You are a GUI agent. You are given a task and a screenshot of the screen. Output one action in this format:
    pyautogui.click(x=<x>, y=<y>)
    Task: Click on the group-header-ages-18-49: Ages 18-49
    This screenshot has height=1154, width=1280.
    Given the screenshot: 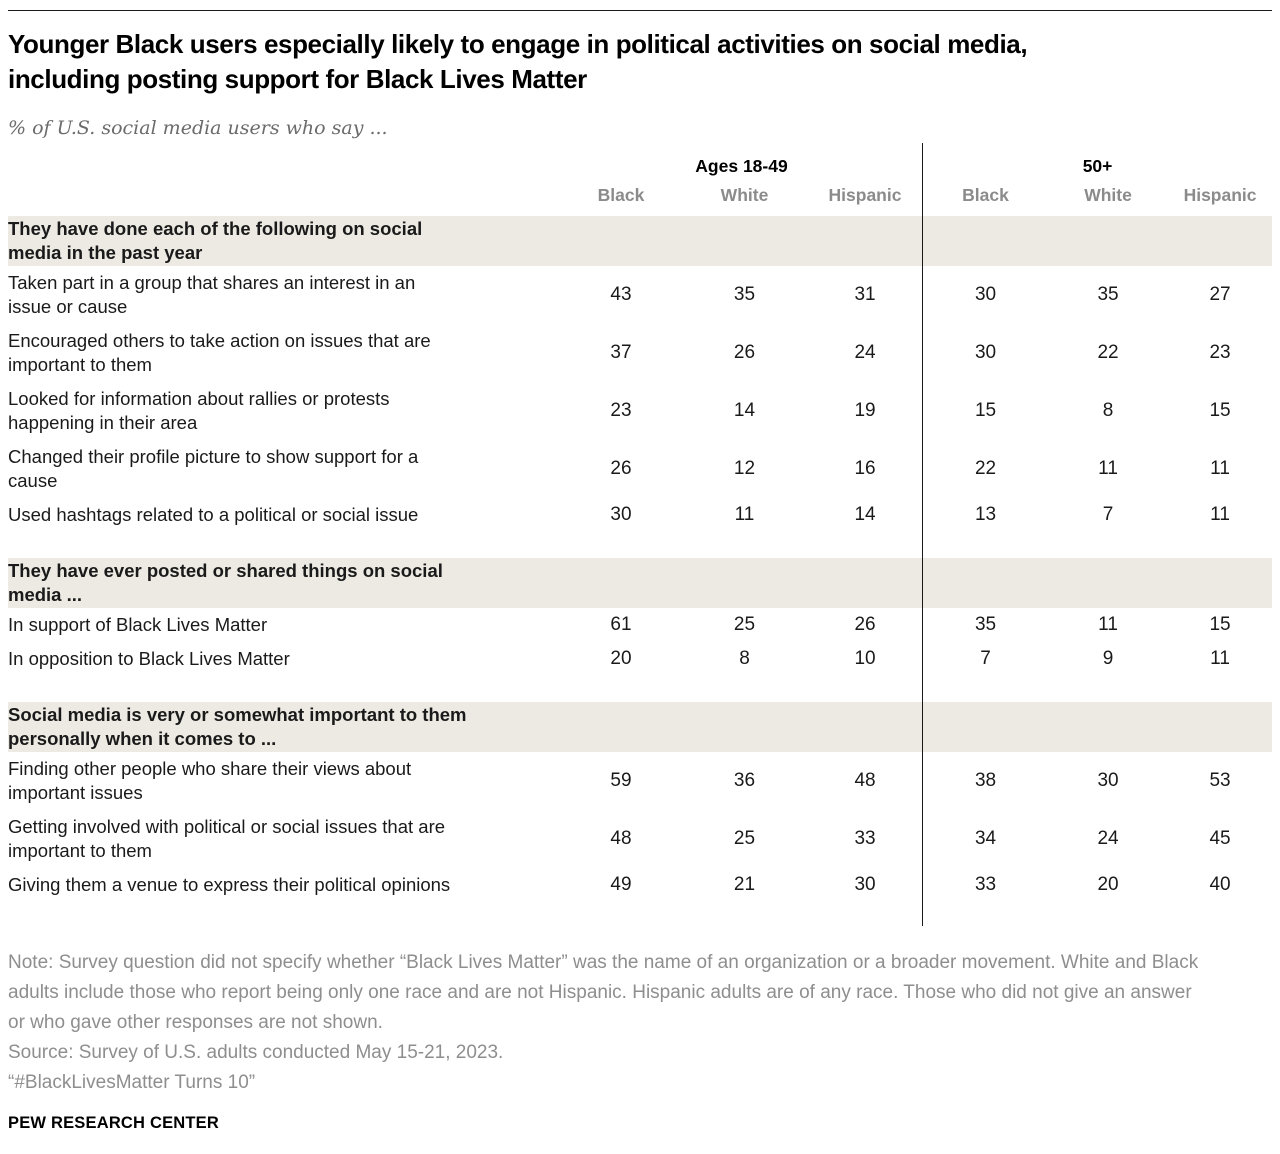 What is the action you would take?
    pyautogui.click(x=741, y=166)
    